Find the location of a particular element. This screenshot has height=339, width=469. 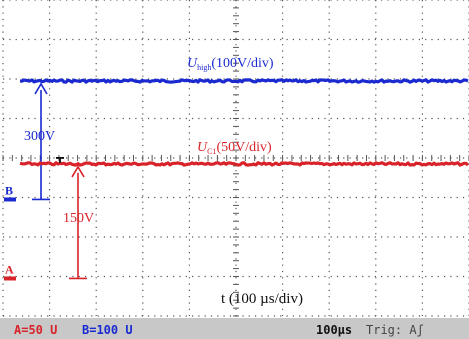

trigger-marker is located at coordinates (60, 160).